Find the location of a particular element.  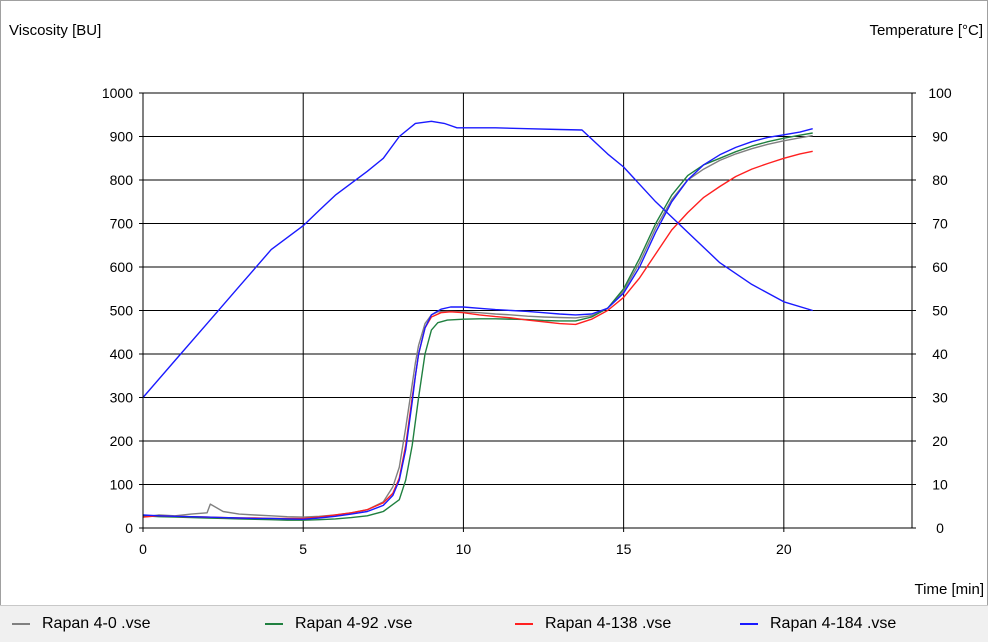

y-tick-label: 0 is located at coordinates (129, 528).